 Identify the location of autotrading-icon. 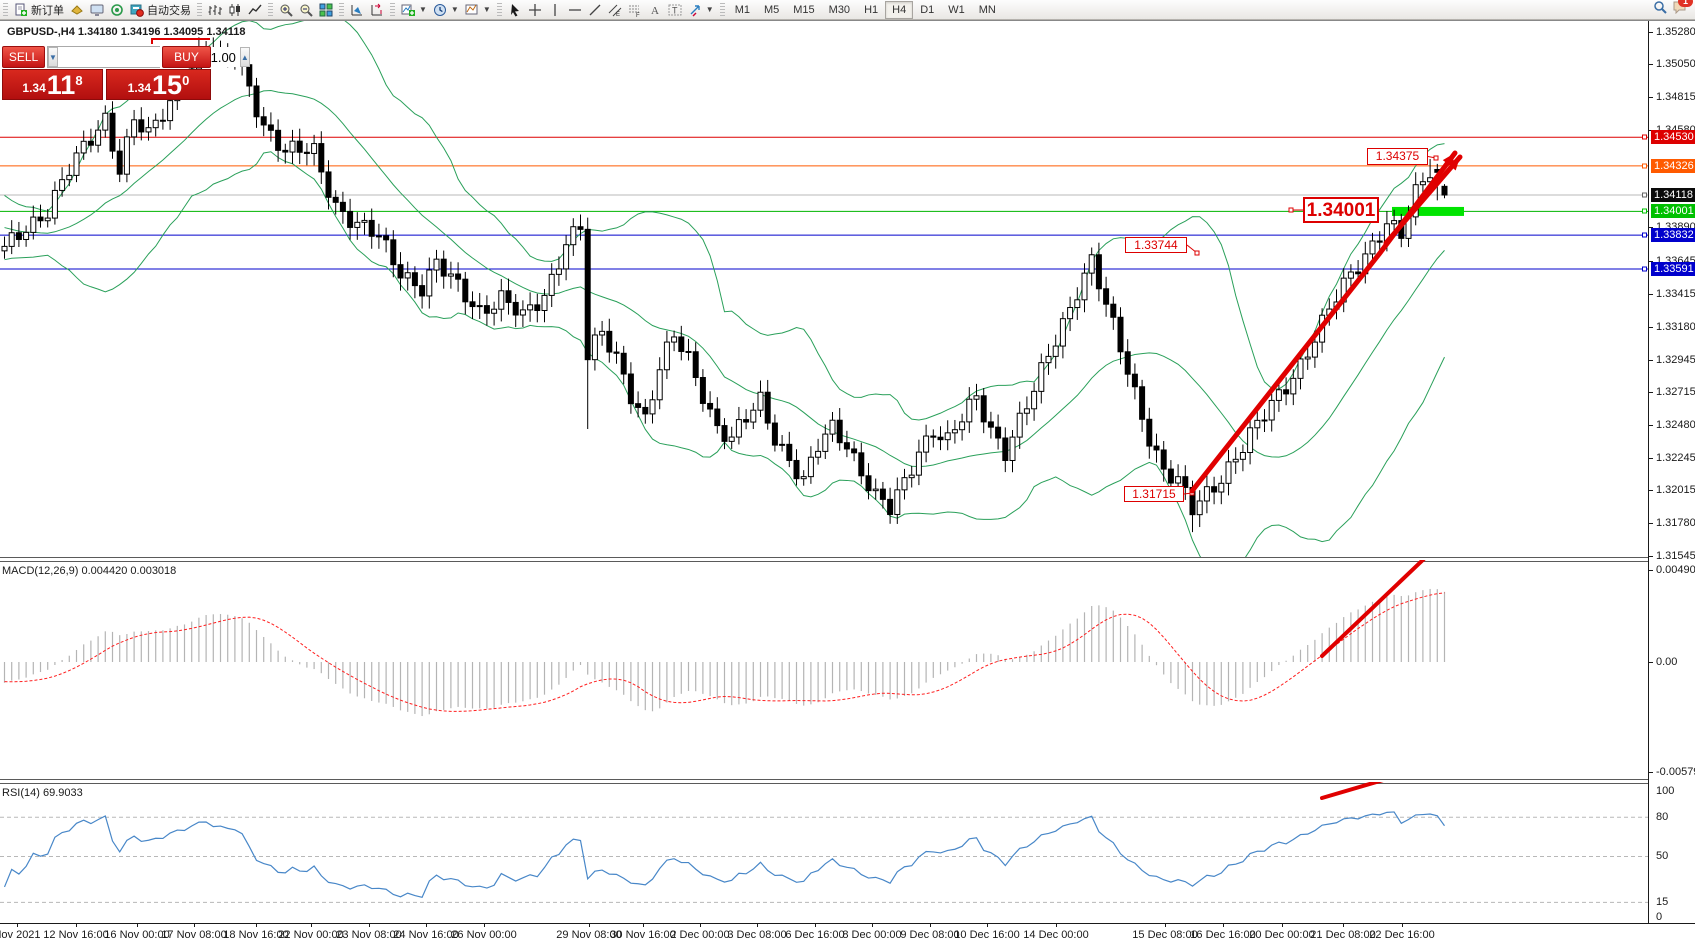
(137, 10).